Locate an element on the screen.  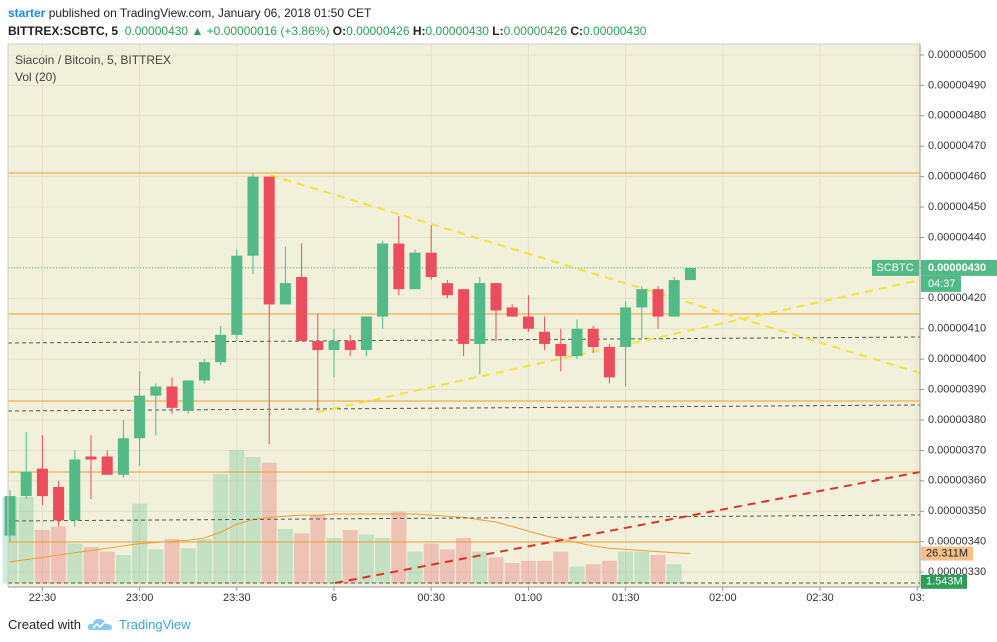
author: starter is located at coordinates (27, 13).